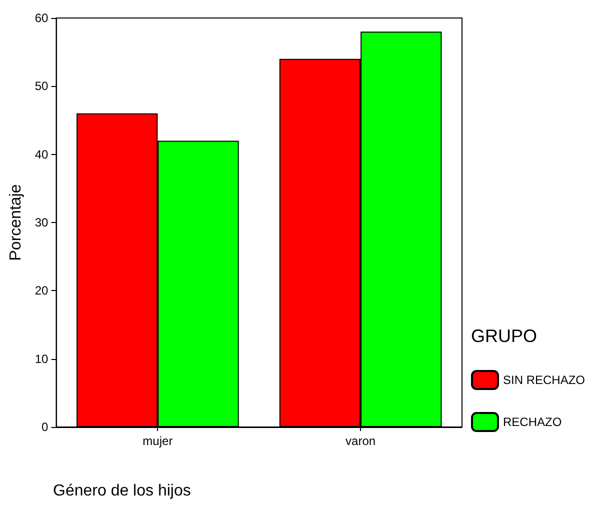 The image size is (591, 506). I want to click on legend-label: SIN RECHAZO, so click(544, 380).